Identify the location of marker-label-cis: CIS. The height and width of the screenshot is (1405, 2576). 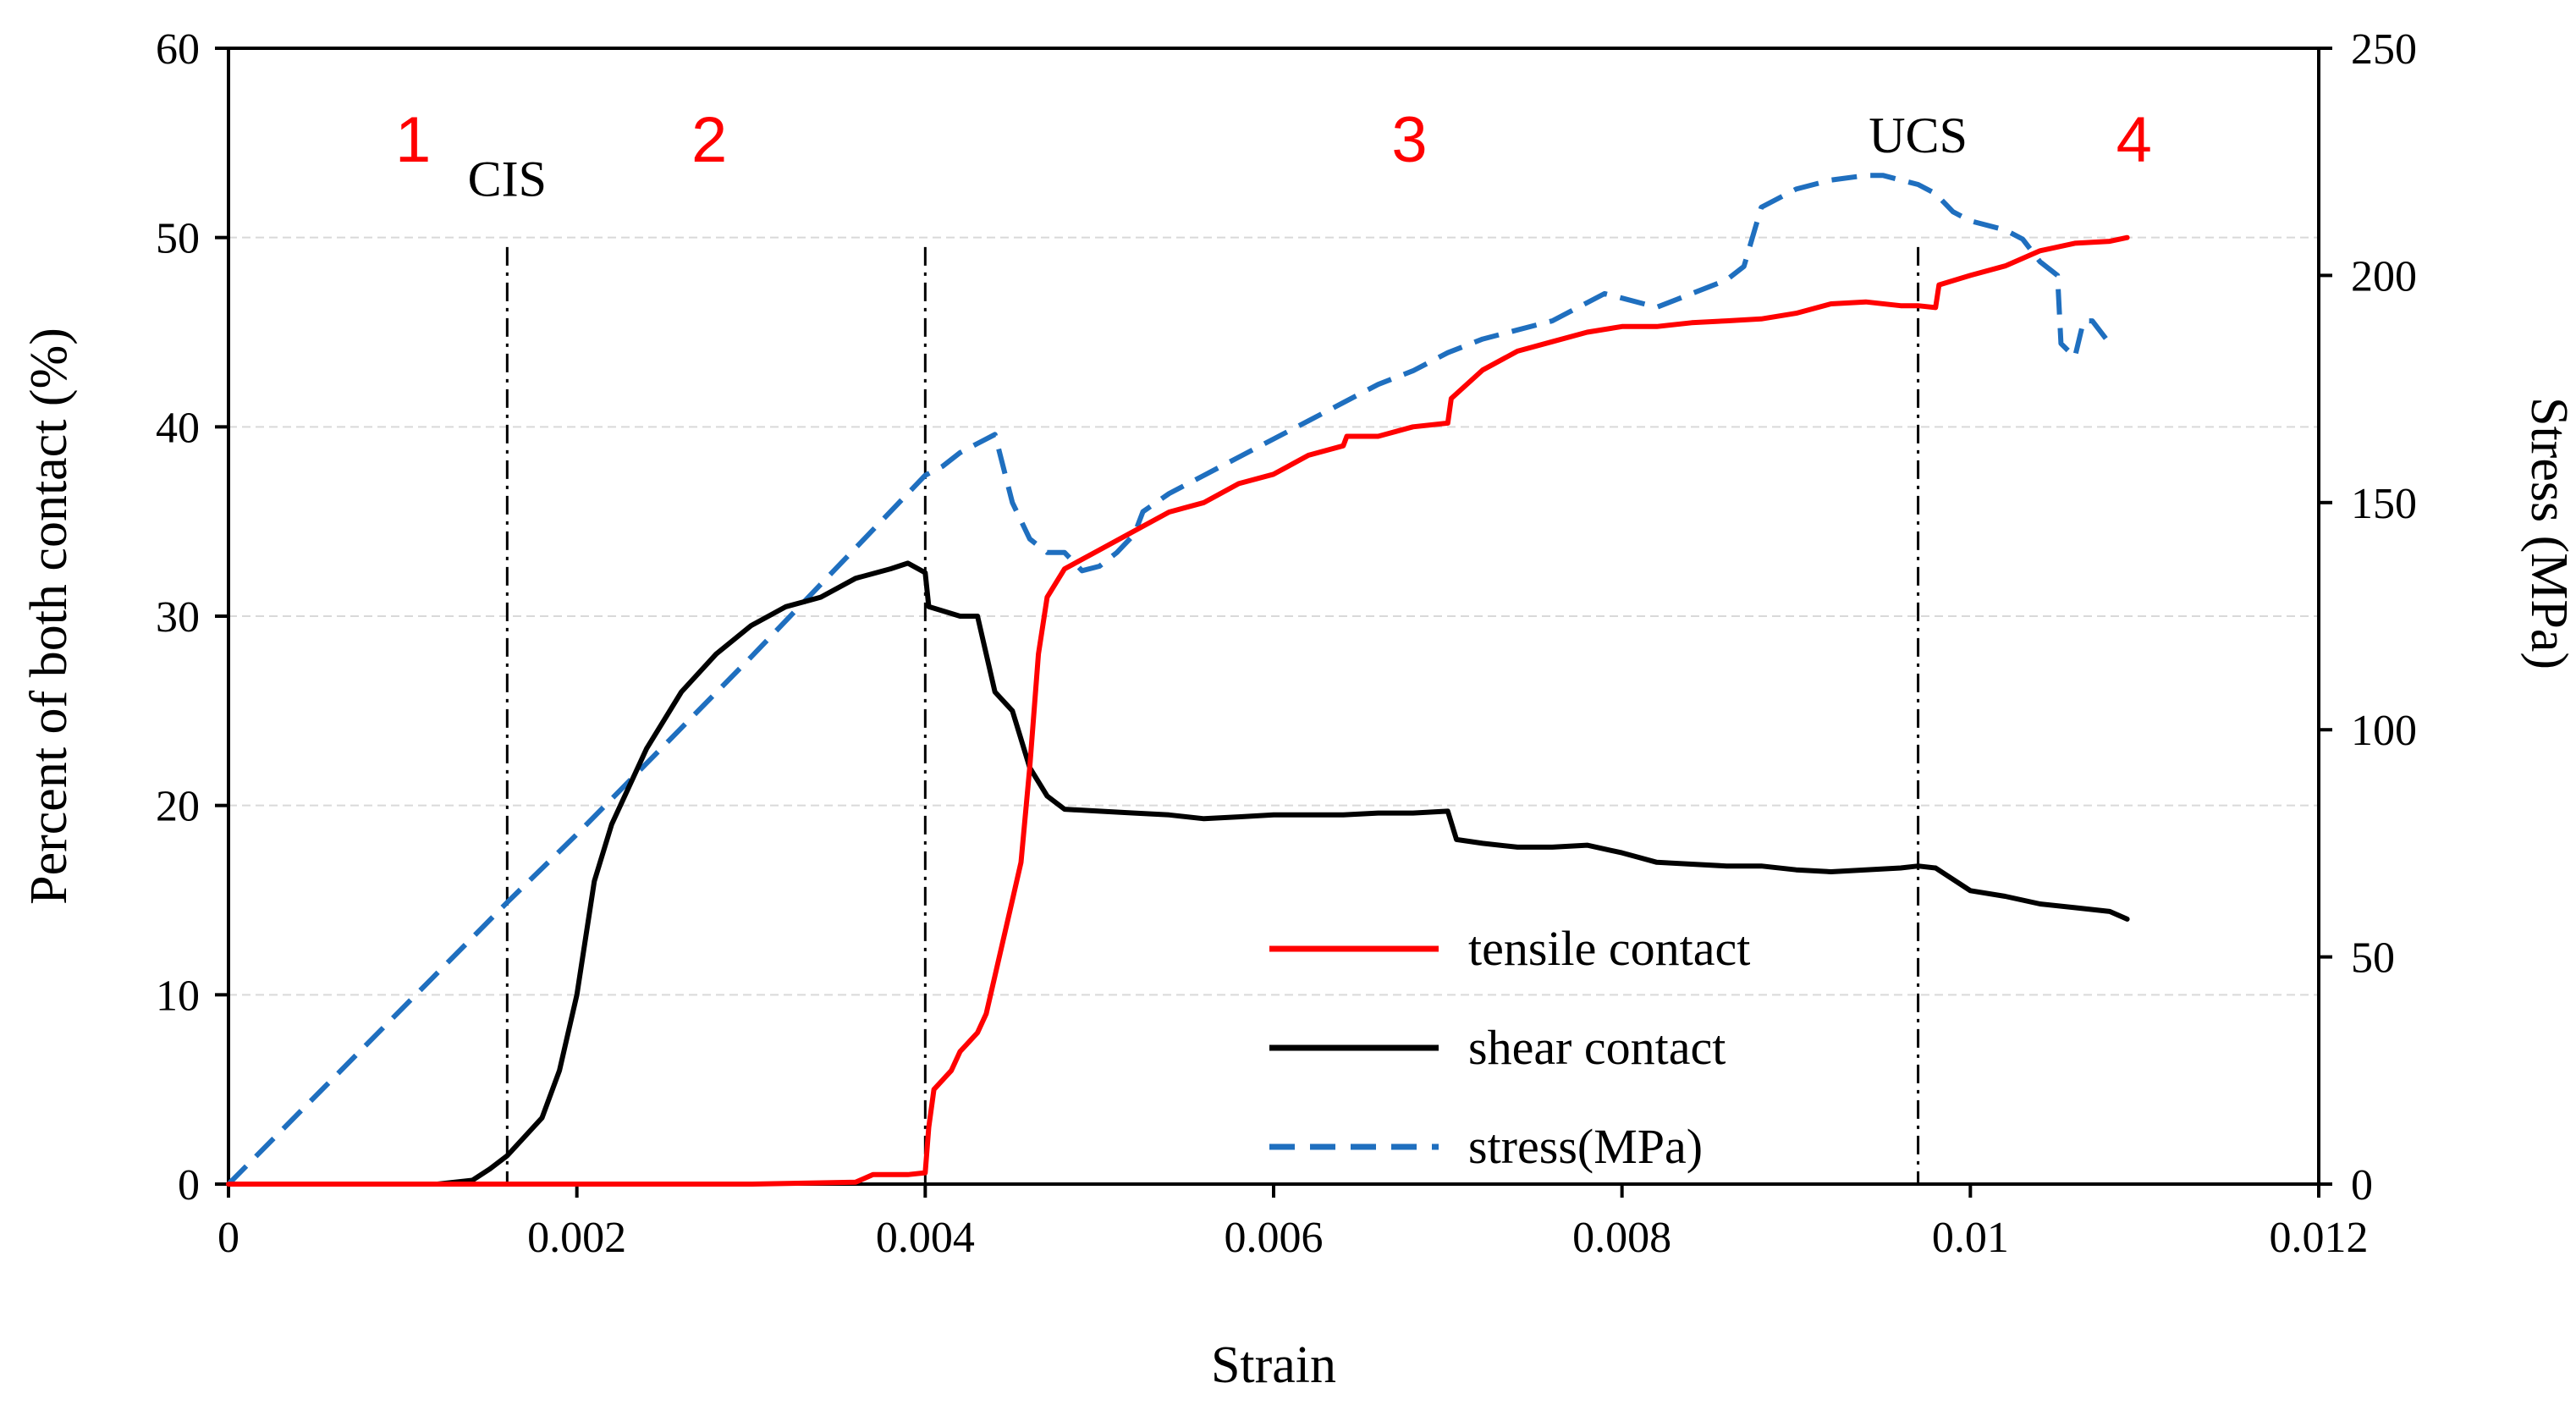
(507, 179).